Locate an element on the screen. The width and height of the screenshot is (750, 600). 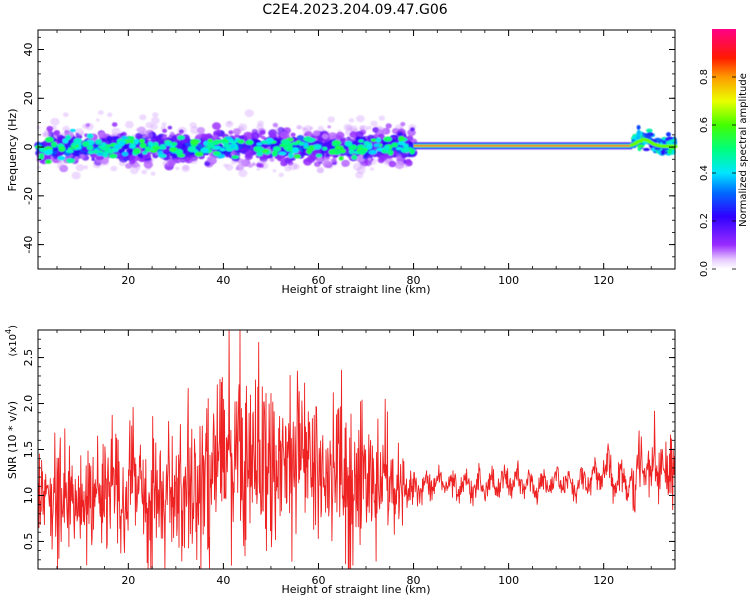
colorbar-gradient is located at coordinates (724, 149).